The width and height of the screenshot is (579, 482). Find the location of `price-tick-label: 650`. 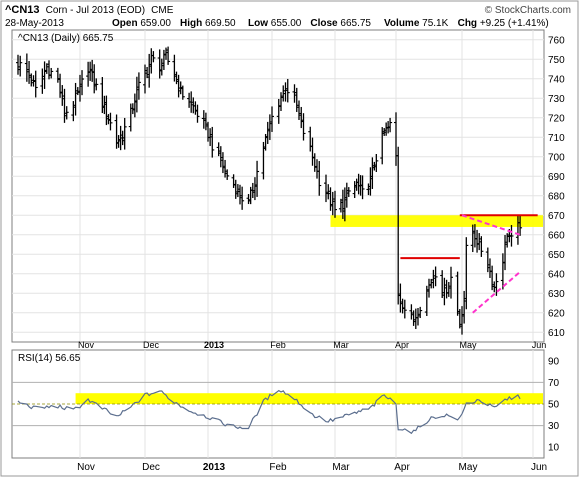

price-tick-label: 650 is located at coordinates (556, 255).